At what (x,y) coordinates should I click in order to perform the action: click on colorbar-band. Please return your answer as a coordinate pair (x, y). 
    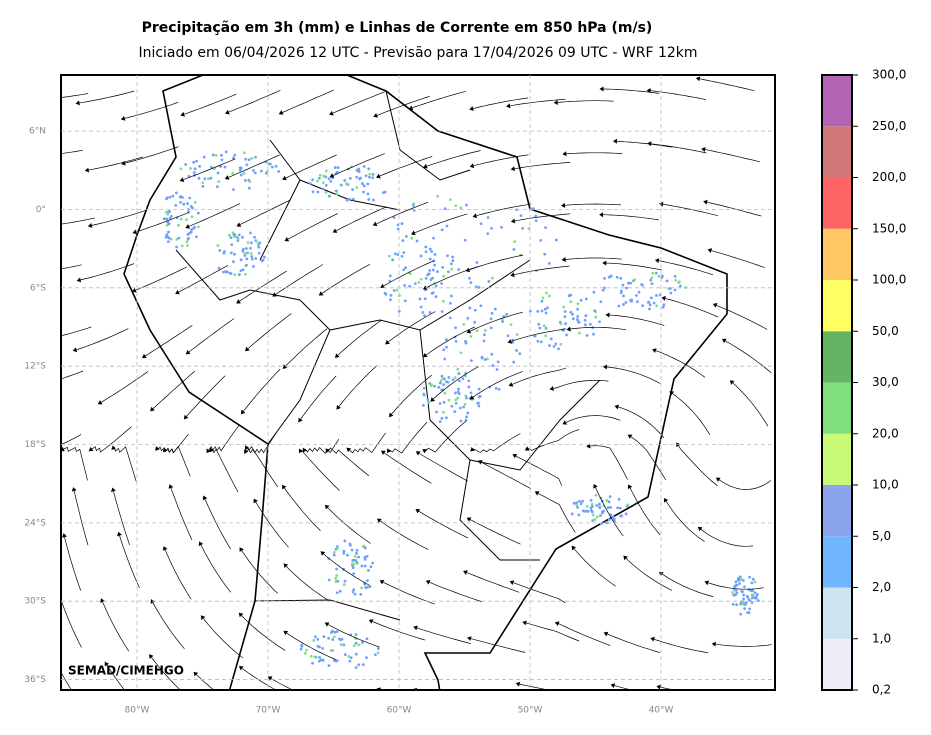
    Looking at the image, I should click on (837, 203).